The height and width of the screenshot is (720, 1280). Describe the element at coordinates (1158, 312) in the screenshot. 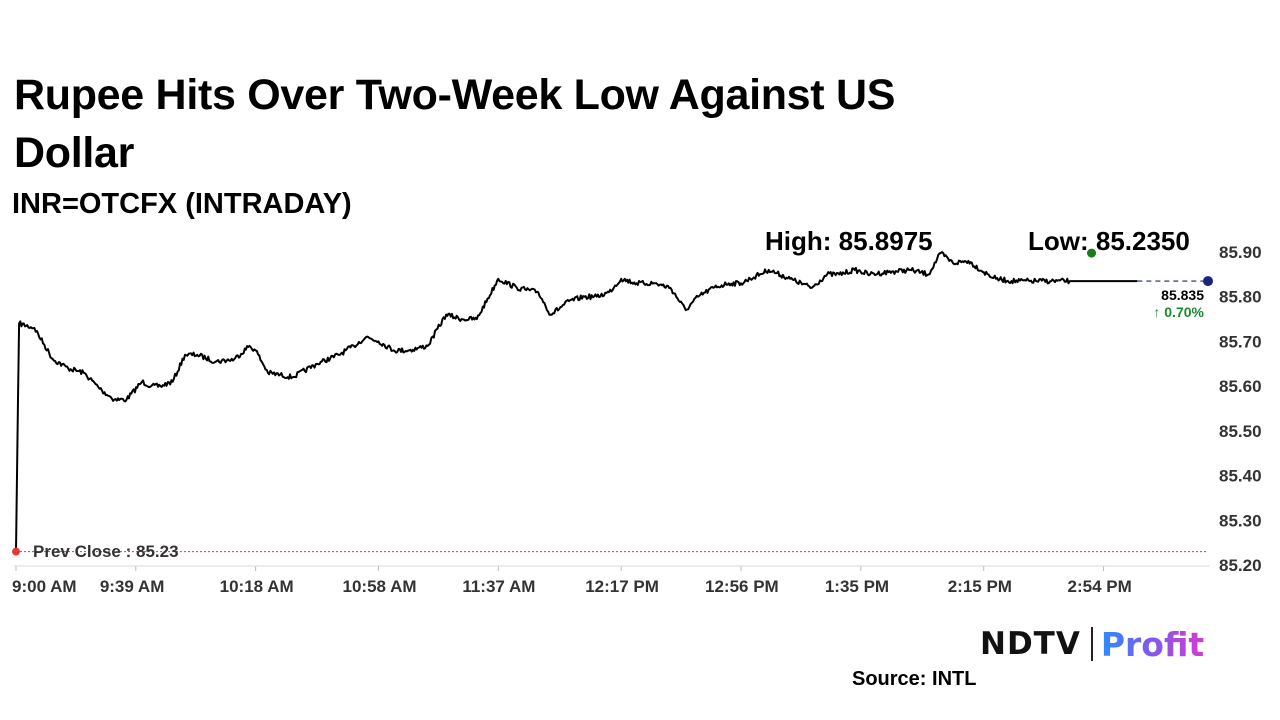

I see `up-arrow-icon: ↑` at that location.